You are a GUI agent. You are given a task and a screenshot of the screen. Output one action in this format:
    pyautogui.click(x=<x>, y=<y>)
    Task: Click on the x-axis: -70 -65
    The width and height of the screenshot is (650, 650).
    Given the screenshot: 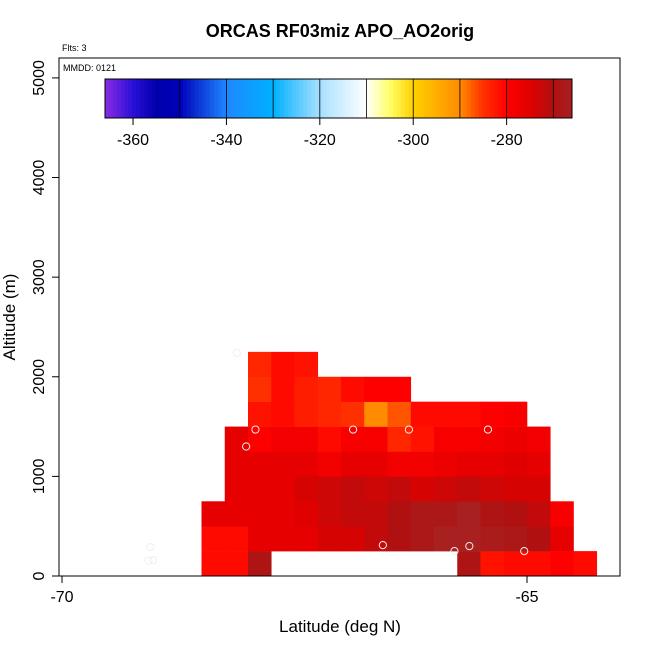 What is the action you would take?
    pyautogui.click(x=294, y=591)
    